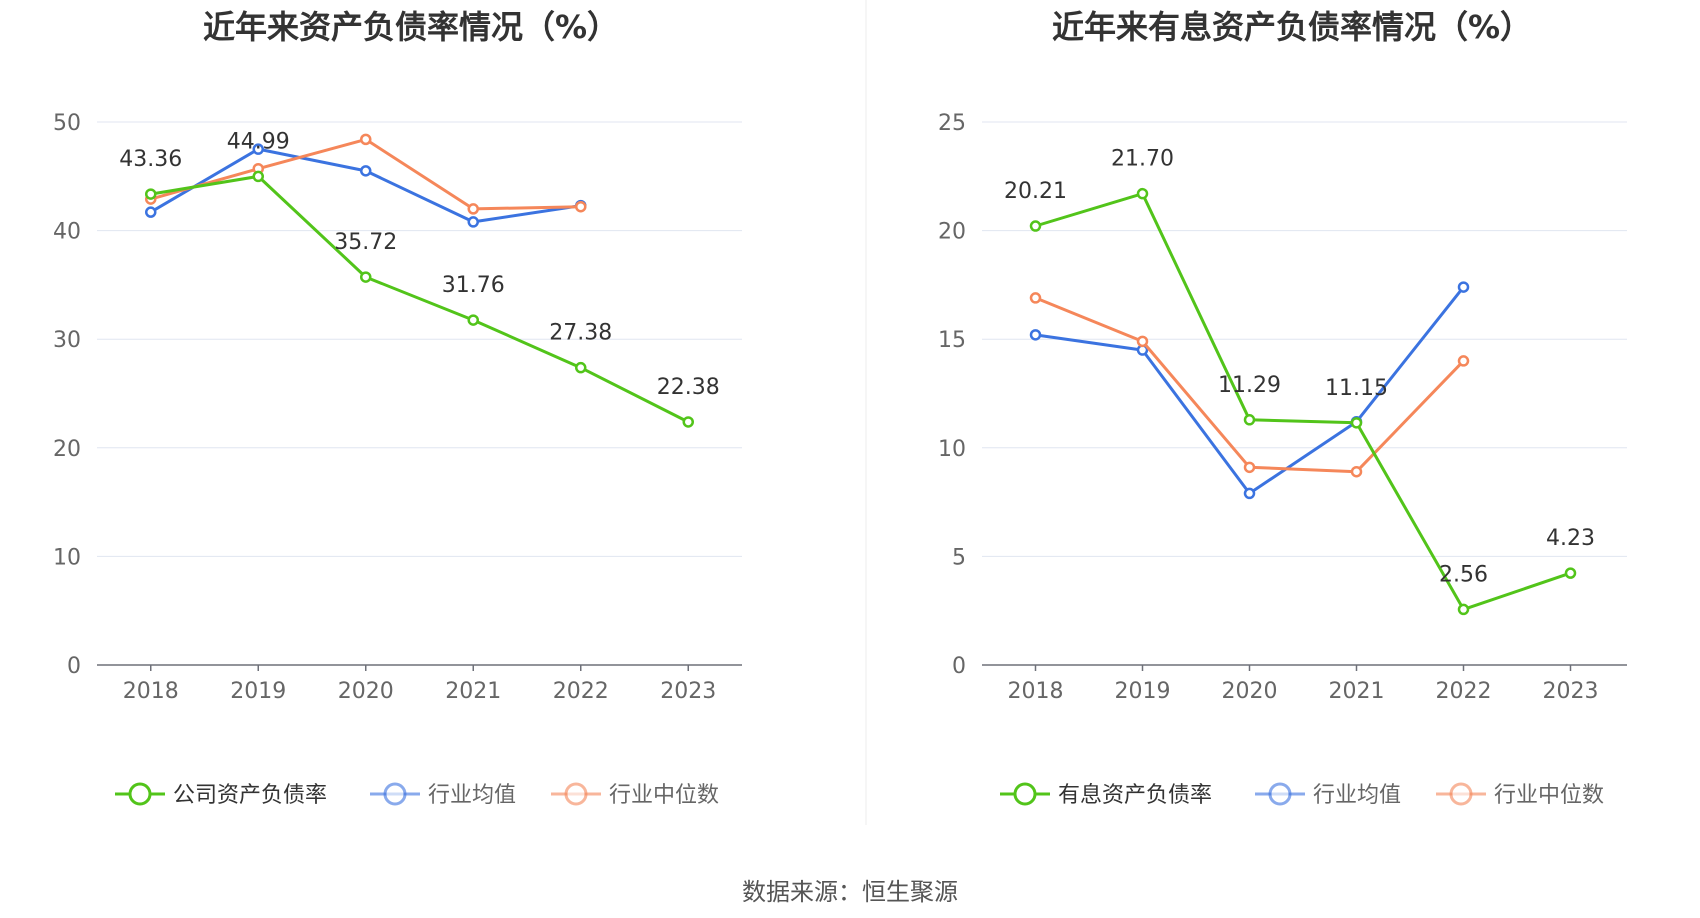 This screenshot has width=1700, height=918. I want to click on data-label: 20.21, so click(1035, 191).